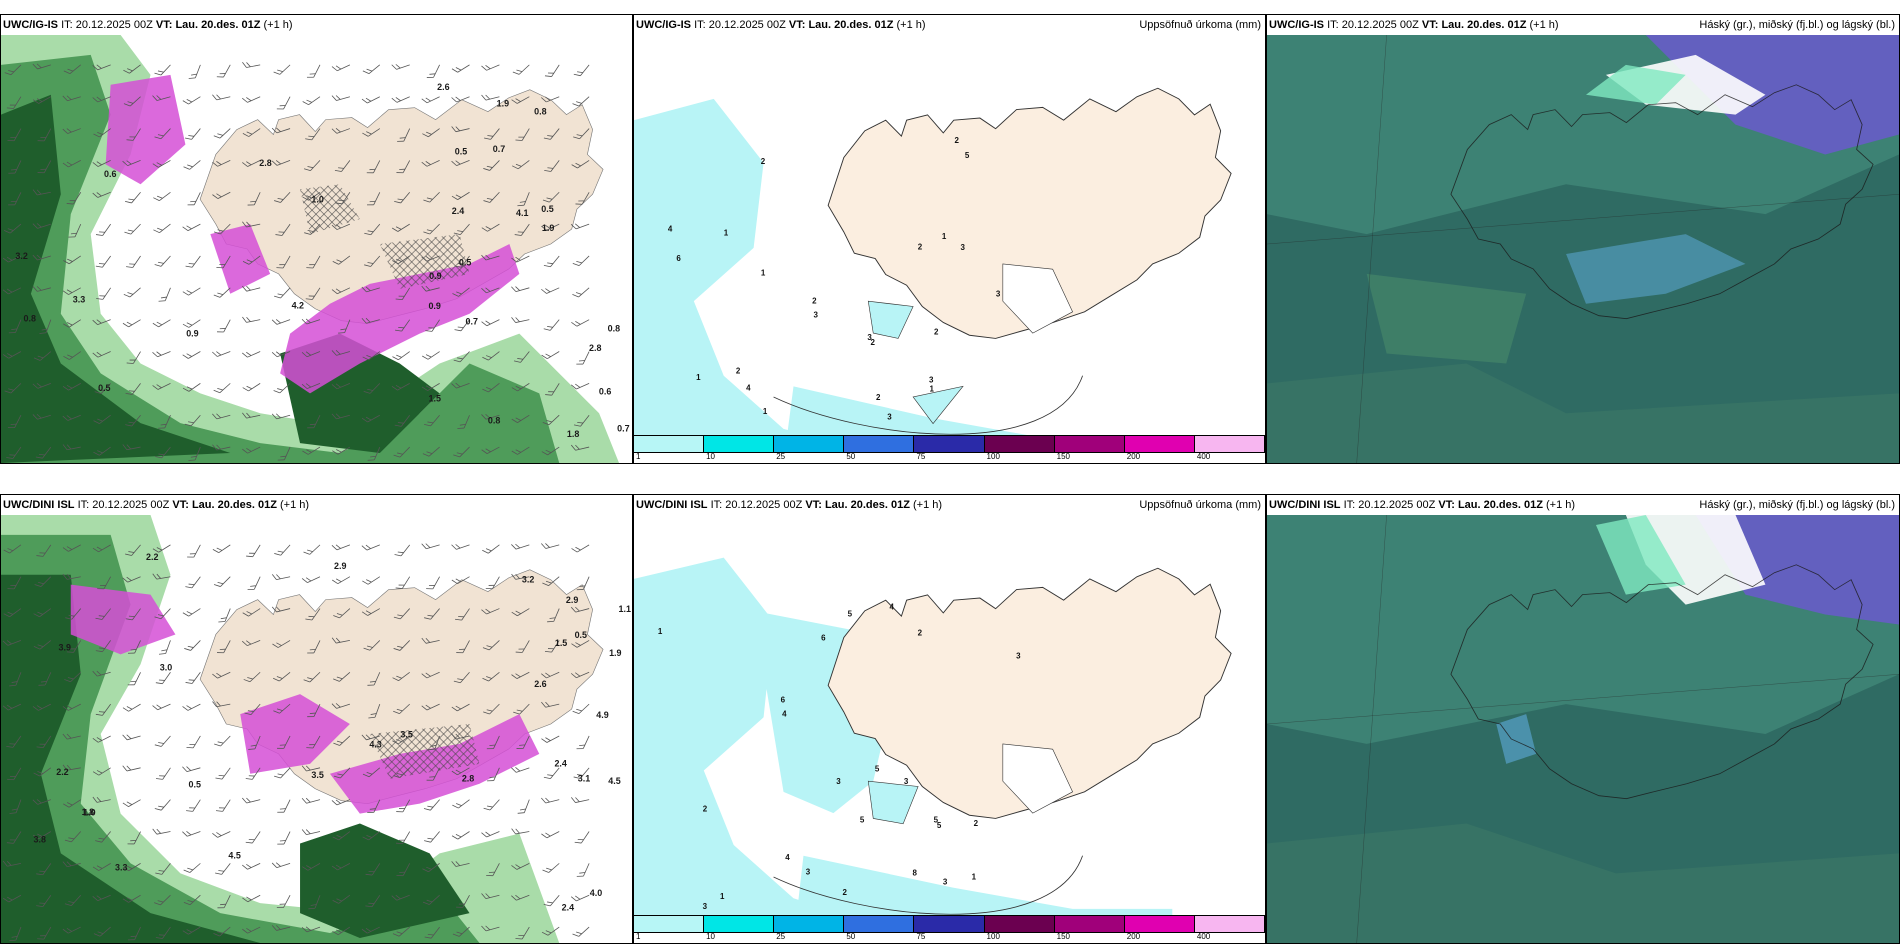 Image resolution: width=1900 pixels, height=950 pixels. Describe the element at coordinates (625, 609) in the screenshot. I see `value-label: 1.1` at that location.